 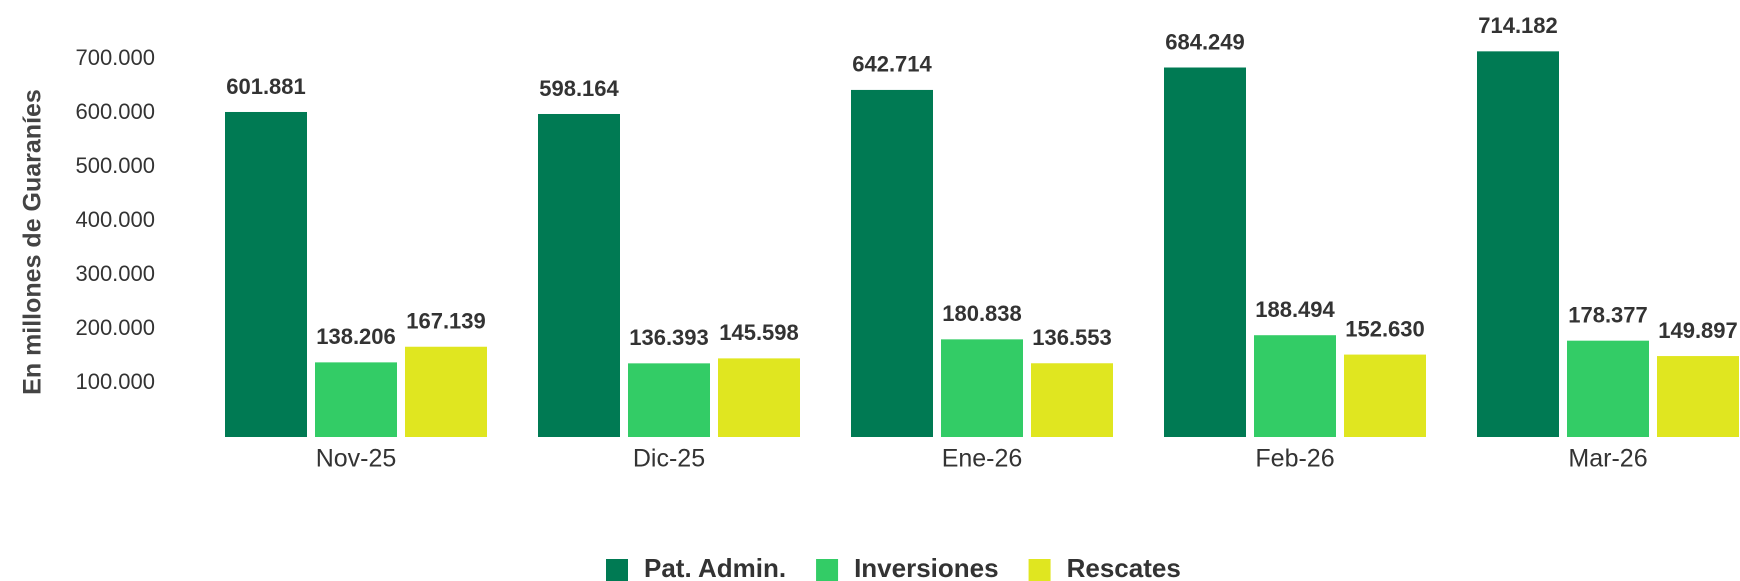 I want to click on data-label: 136.393, so click(x=669, y=337).